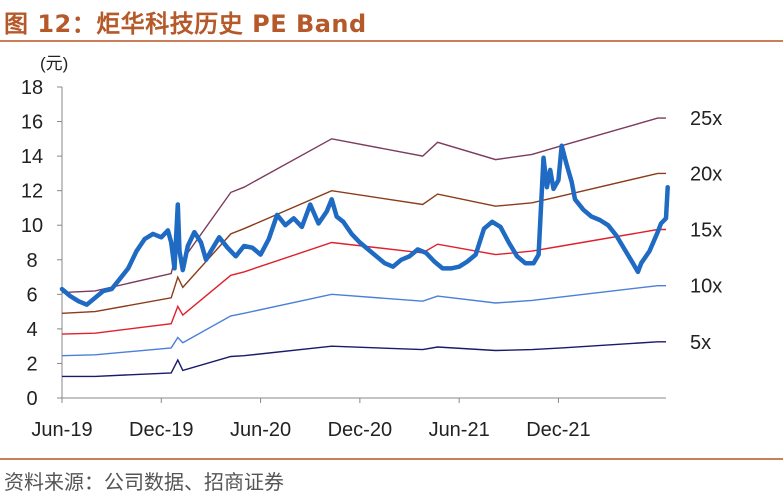 The image size is (783, 496). What do you see at coordinates (32, 123) in the screenshot?
I see `y-tick-label: 16` at bounding box center [32, 123].